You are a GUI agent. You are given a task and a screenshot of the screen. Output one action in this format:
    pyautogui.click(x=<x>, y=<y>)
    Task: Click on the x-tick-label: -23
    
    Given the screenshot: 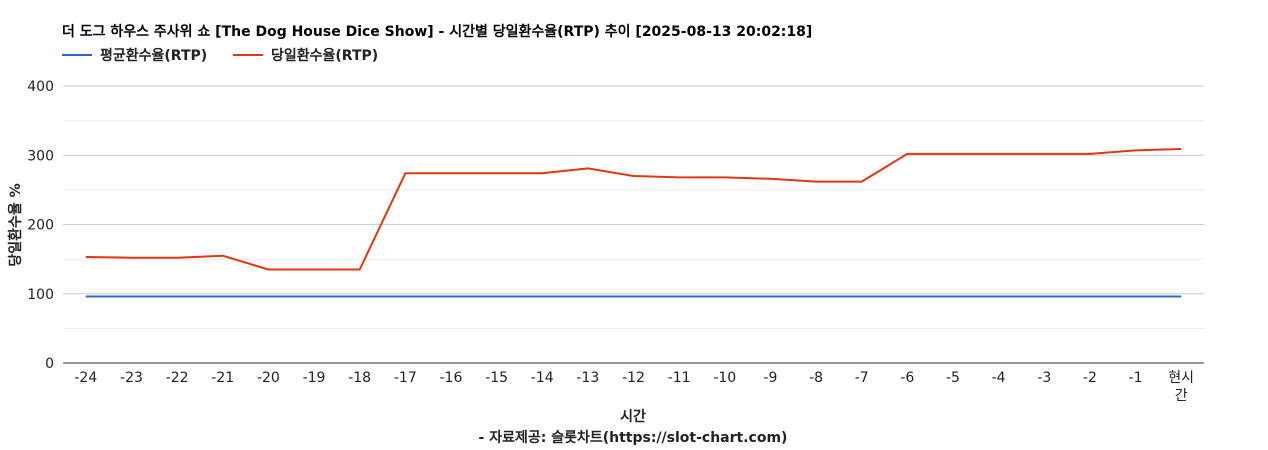 What is the action you would take?
    pyautogui.click(x=131, y=378)
    